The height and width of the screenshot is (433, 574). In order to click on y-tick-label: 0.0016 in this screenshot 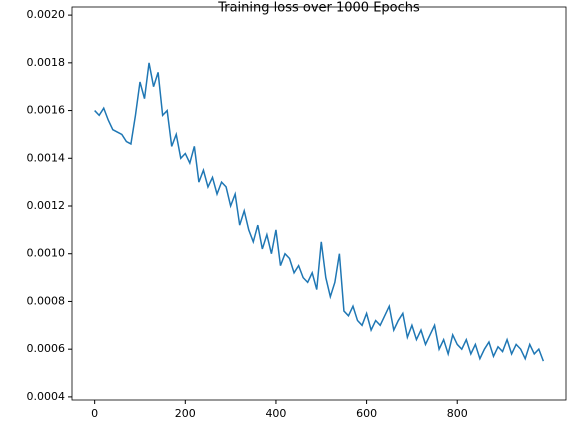, I will do `click(46, 110)`.